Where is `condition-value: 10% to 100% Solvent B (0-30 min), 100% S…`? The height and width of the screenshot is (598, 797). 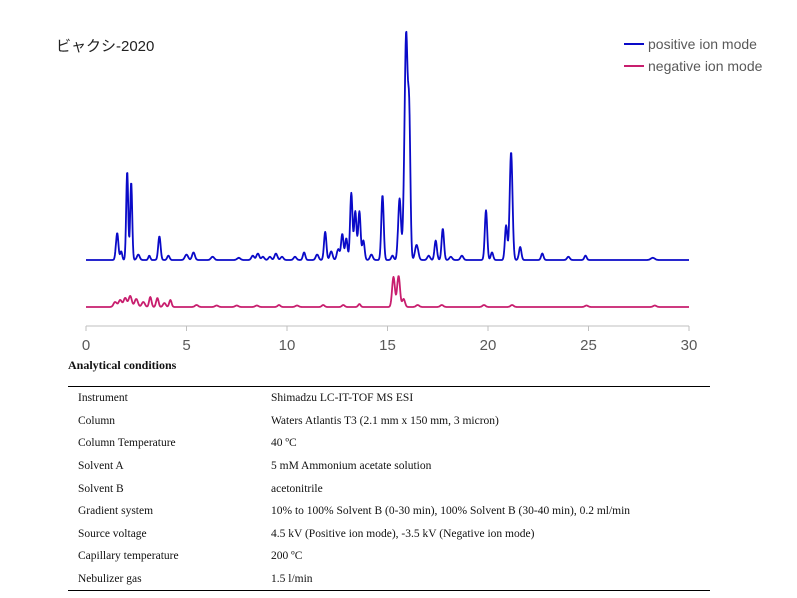 condition-value: 10% to 100% Solvent B (0-30 min), 100% S… is located at coordinates (451, 511).